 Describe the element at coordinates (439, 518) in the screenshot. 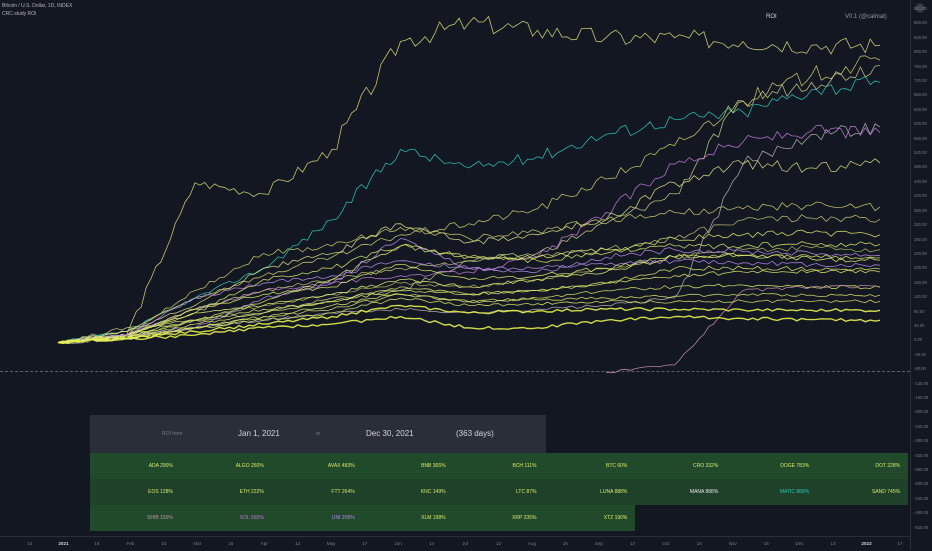

I see `roi-value: 198%` at that location.